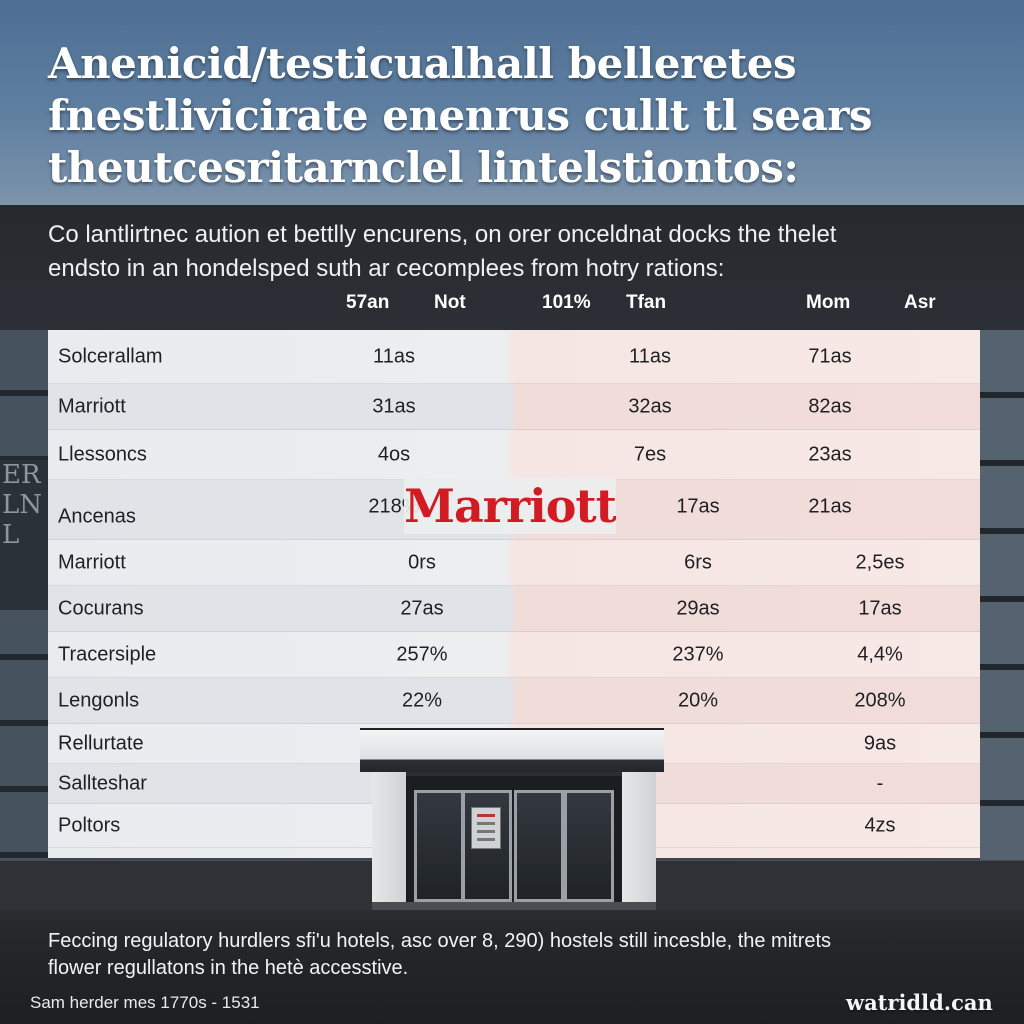  I want to click on row-value: -, so click(880, 783).